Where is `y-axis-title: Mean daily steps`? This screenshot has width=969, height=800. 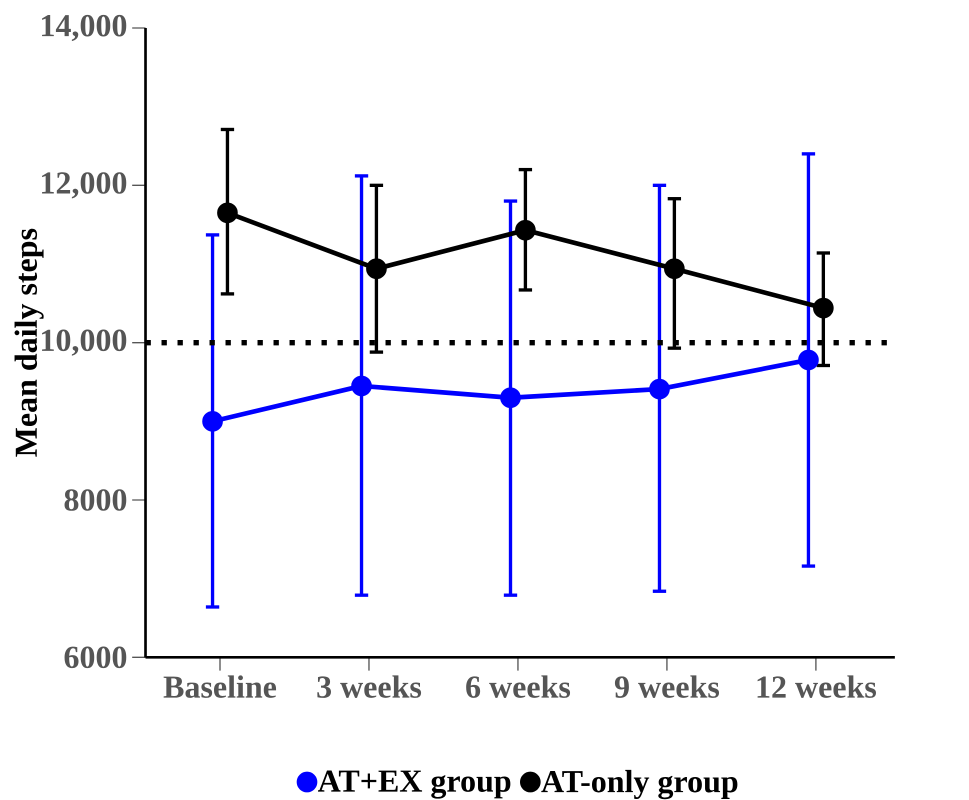 y-axis-title: Mean daily steps is located at coordinates (29, 342).